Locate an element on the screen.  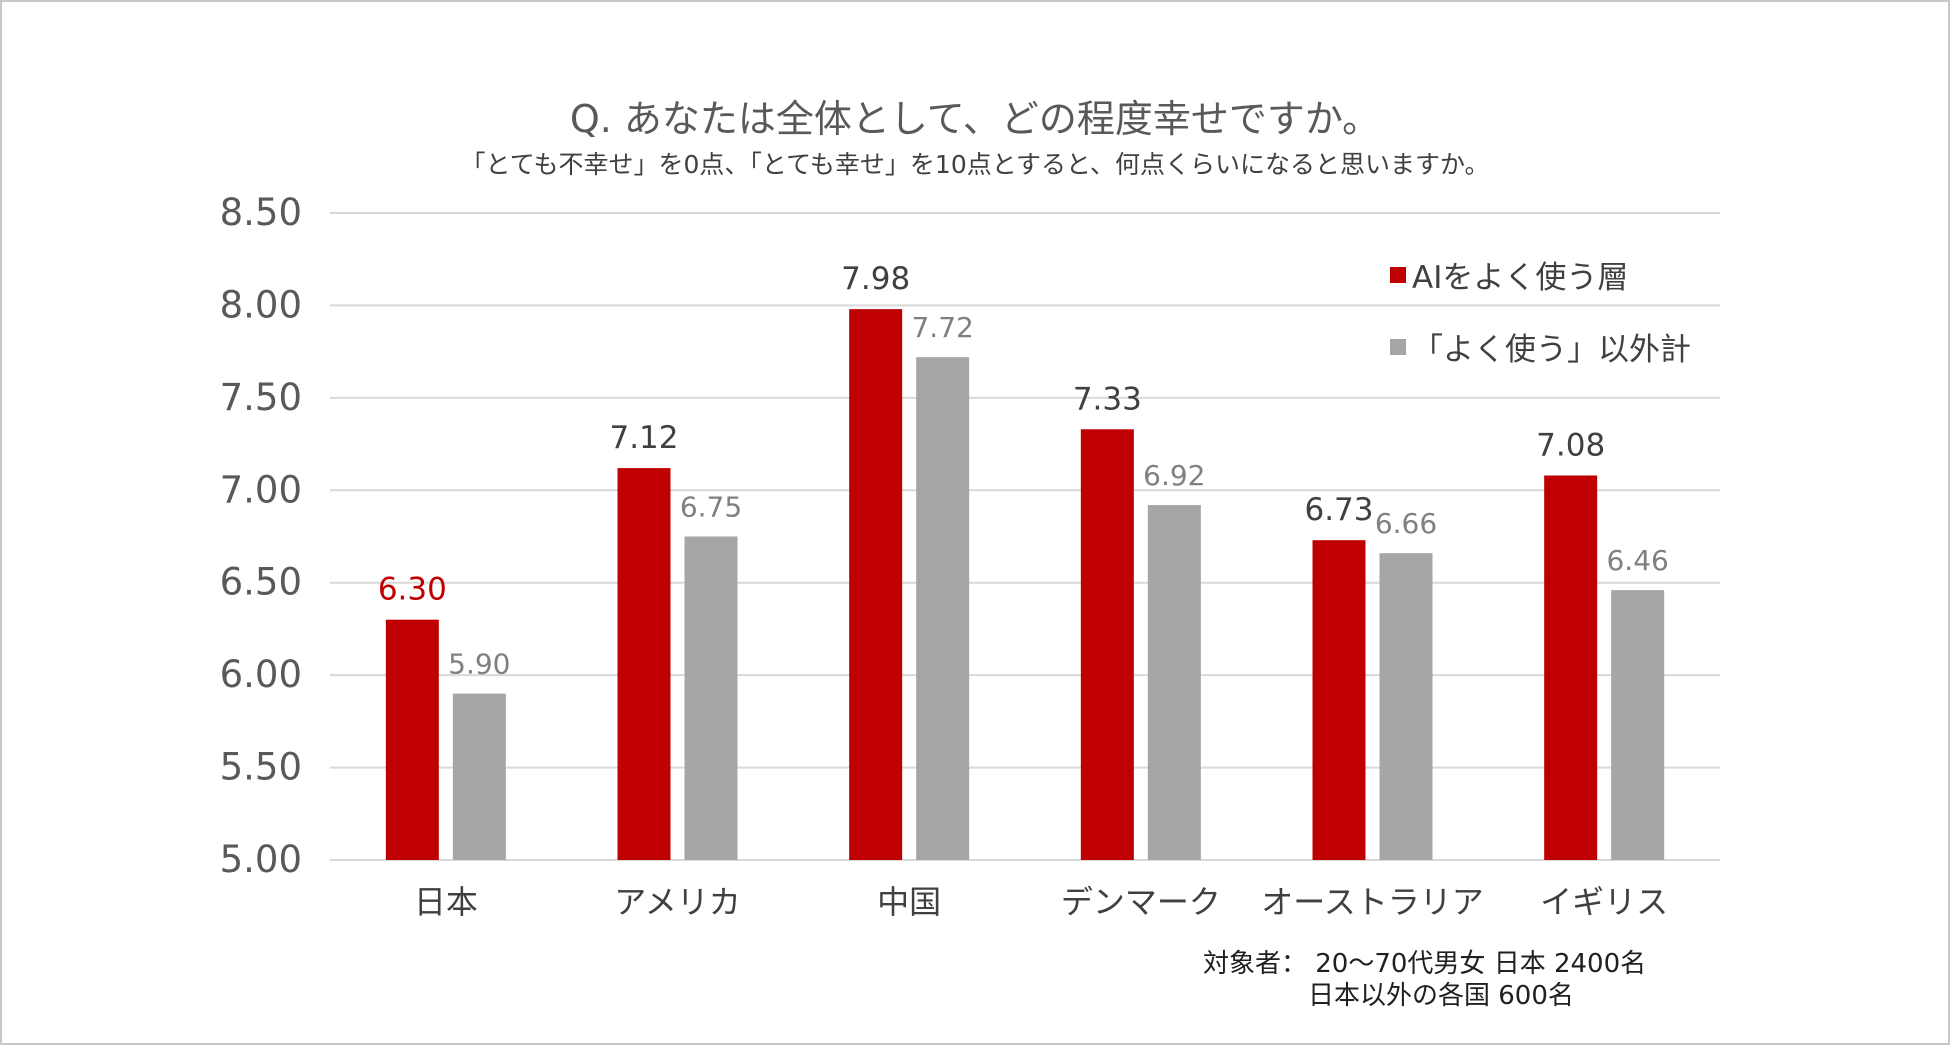
data-label-series-1: 7.98 is located at coordinates (875, 279).